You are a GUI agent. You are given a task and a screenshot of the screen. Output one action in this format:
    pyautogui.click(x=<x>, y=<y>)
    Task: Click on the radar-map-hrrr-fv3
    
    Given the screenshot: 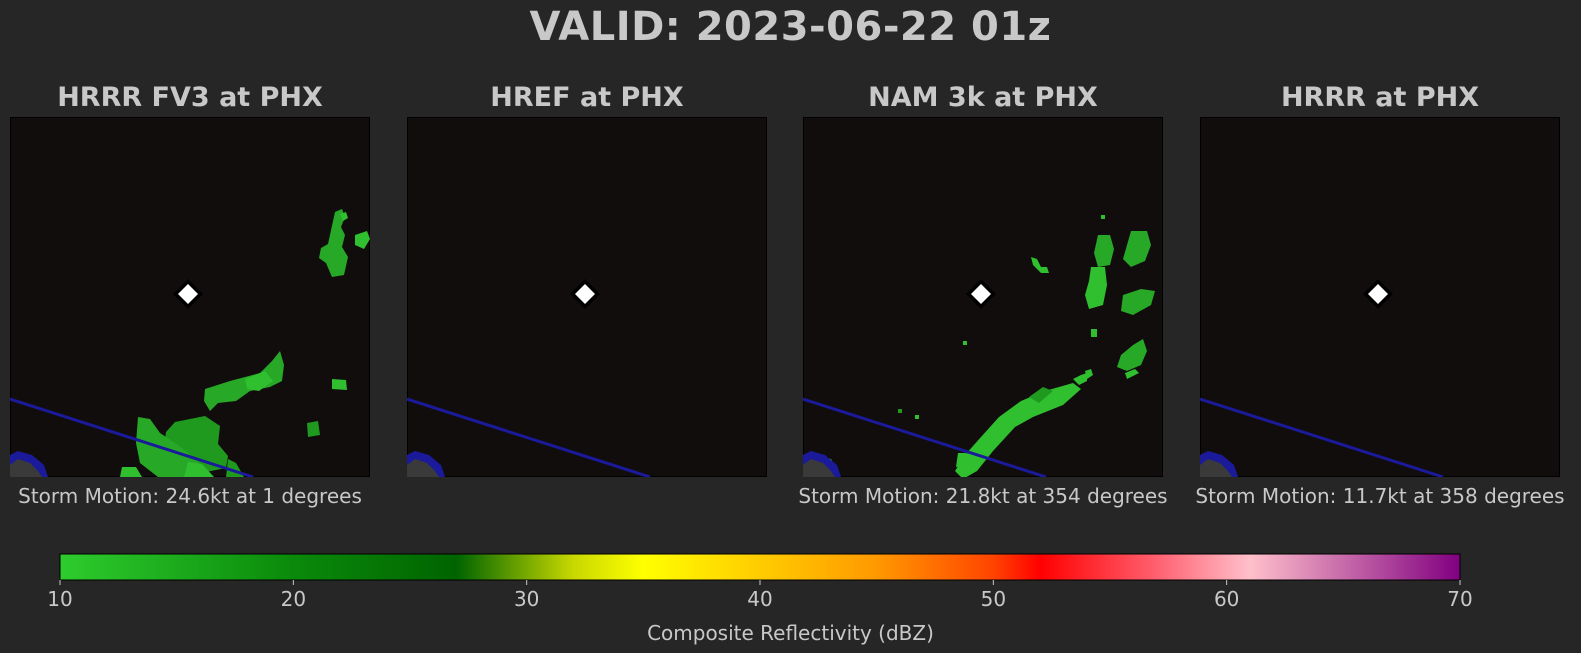 What is the action you would take?
    pyautogui.click(x=190, y=297)
    